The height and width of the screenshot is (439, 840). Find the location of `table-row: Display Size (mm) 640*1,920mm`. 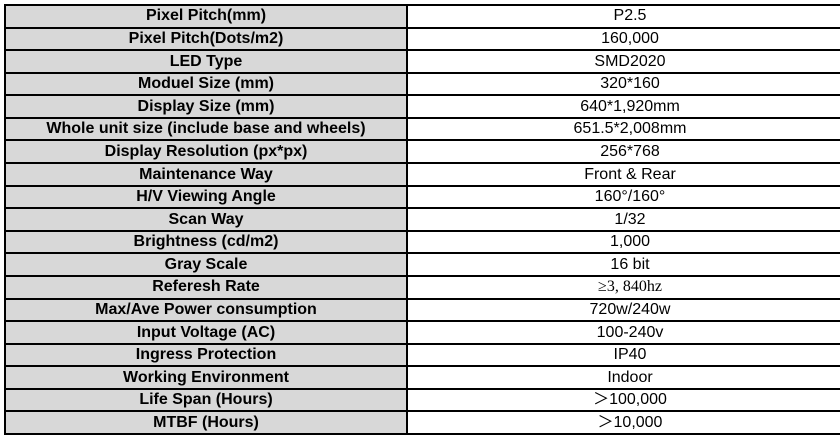

table-row: Display Size (mm) 640*1,920mm is located at coordinates (422, 106).